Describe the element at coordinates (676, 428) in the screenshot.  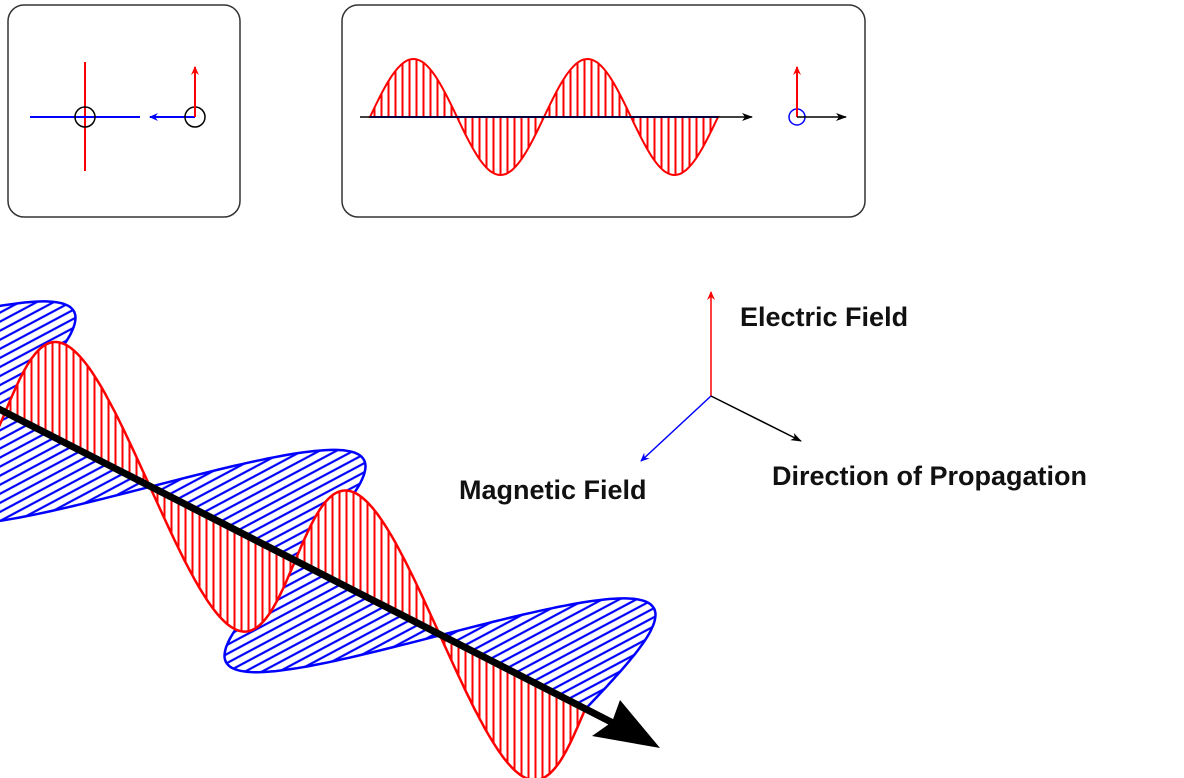
I see `magnetic-axis` at that location.